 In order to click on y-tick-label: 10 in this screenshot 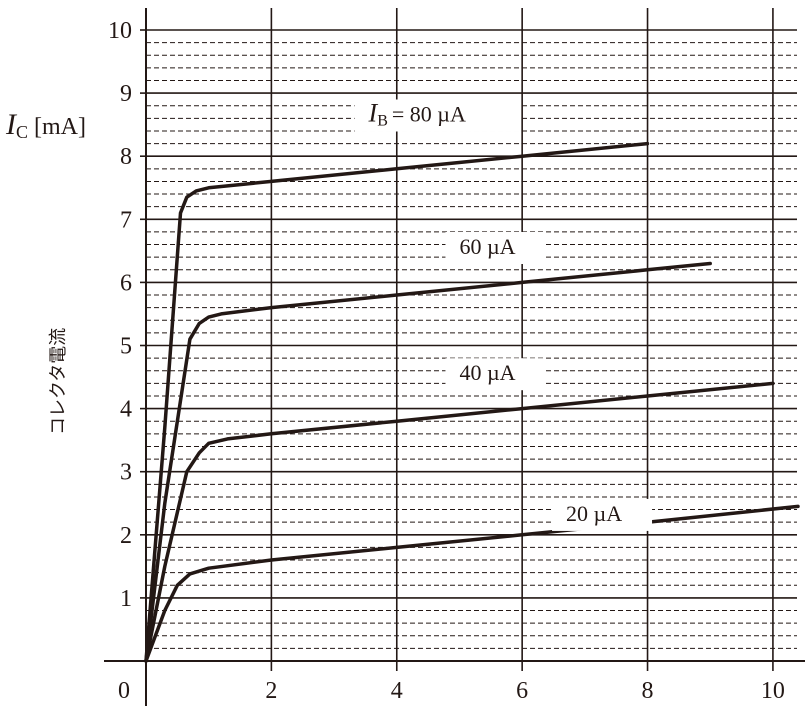, I will do `click(120, 31)`.